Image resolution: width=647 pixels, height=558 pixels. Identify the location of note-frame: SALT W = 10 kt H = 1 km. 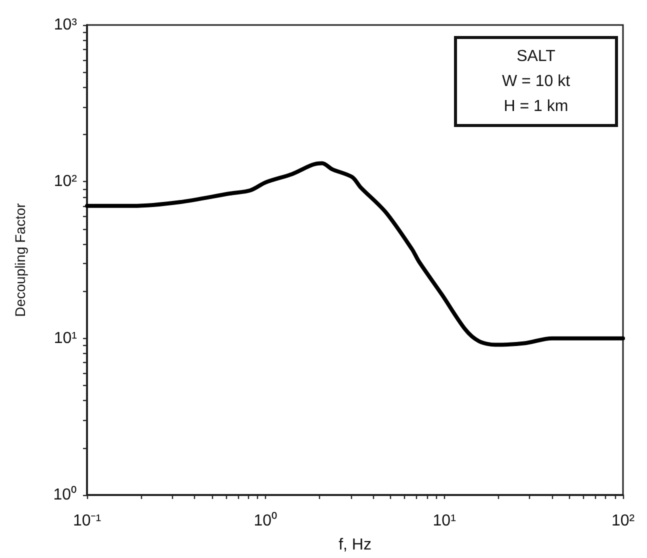
(536, 81).